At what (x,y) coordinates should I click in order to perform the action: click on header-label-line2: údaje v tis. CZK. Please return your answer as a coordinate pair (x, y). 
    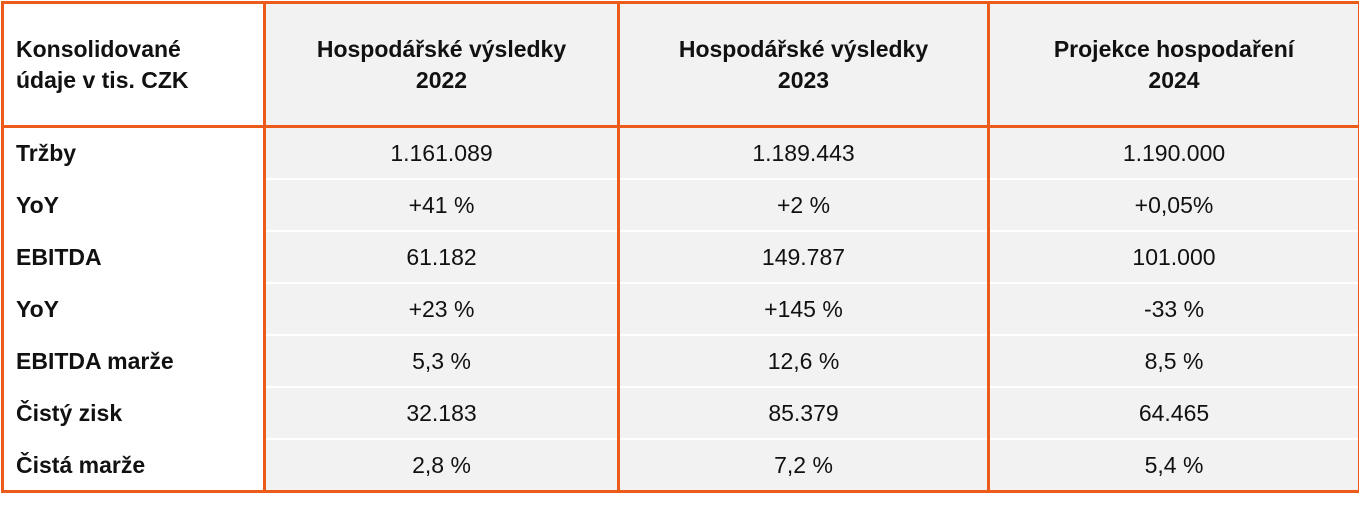
    Looking at the image, I should click on (102, 79).